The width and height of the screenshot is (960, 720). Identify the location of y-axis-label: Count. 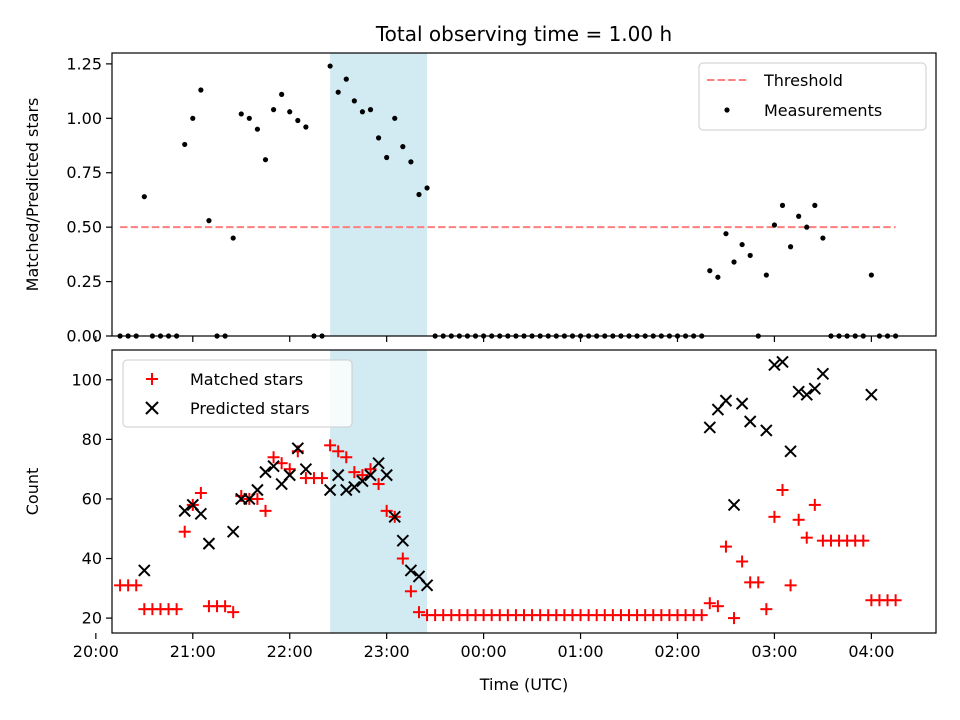
(32, 492).